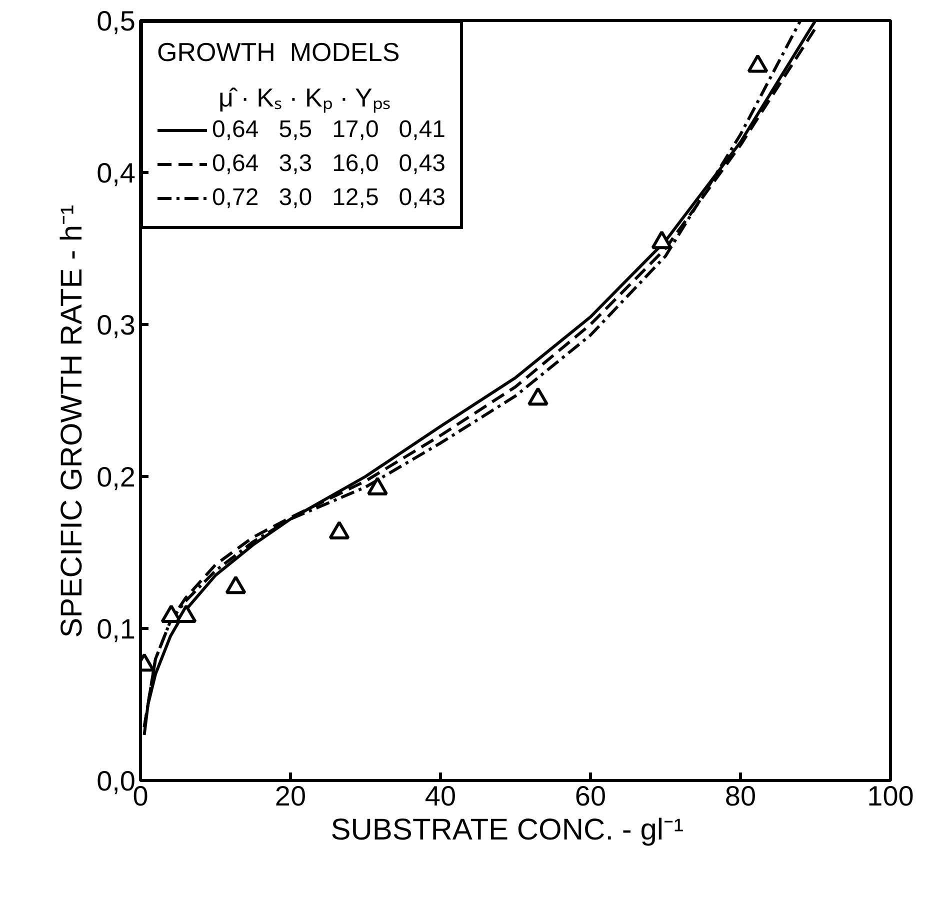 Image resolution: width=928 pixels, height=914 pixels. What do you see at coordinates (116, 629) in the screenshot?
I see `y-tick-label: 0,1` at bounding box center [116, 629].